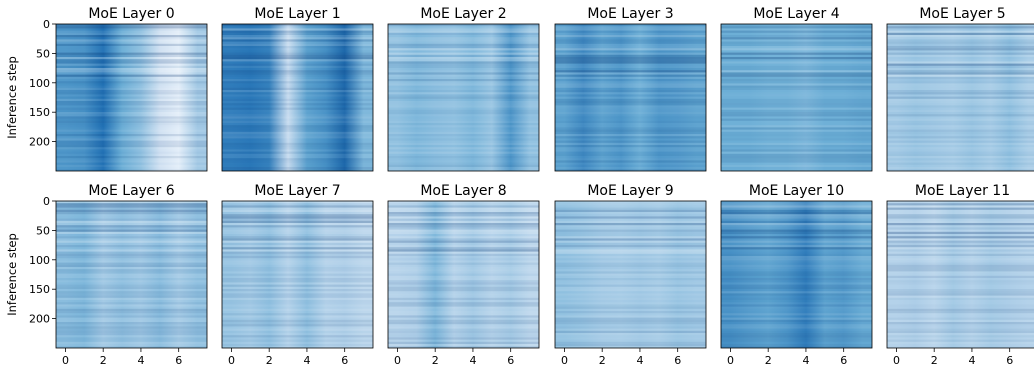 The height and width of the screenshot is (369, 1034). What do you see at coordinates (131, 191) in the screenshot?
I see `panel-title: MoE Layer 6` at bounding box center [131, 191].